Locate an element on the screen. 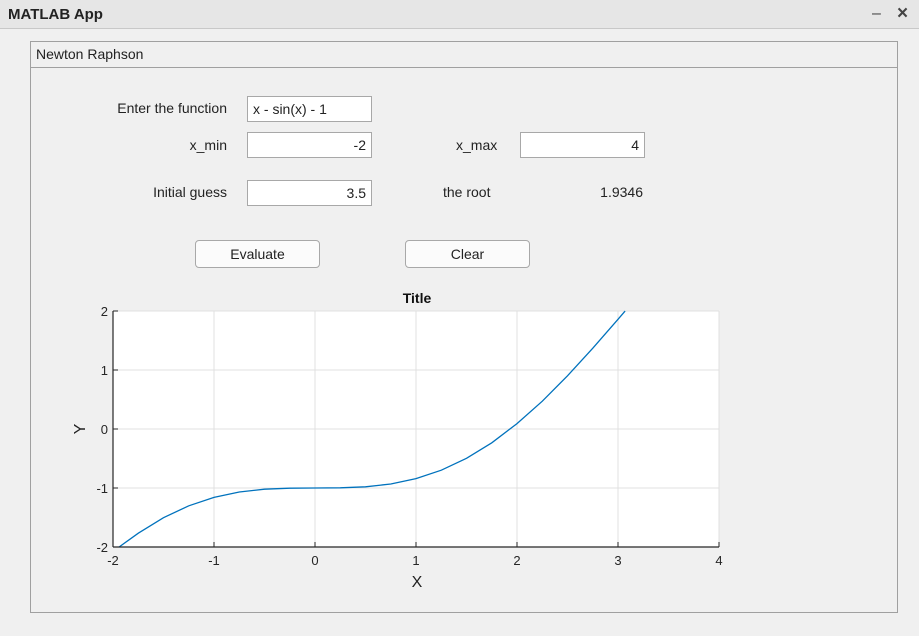  x-min-label: x_min is located at coordinates (208, 145).